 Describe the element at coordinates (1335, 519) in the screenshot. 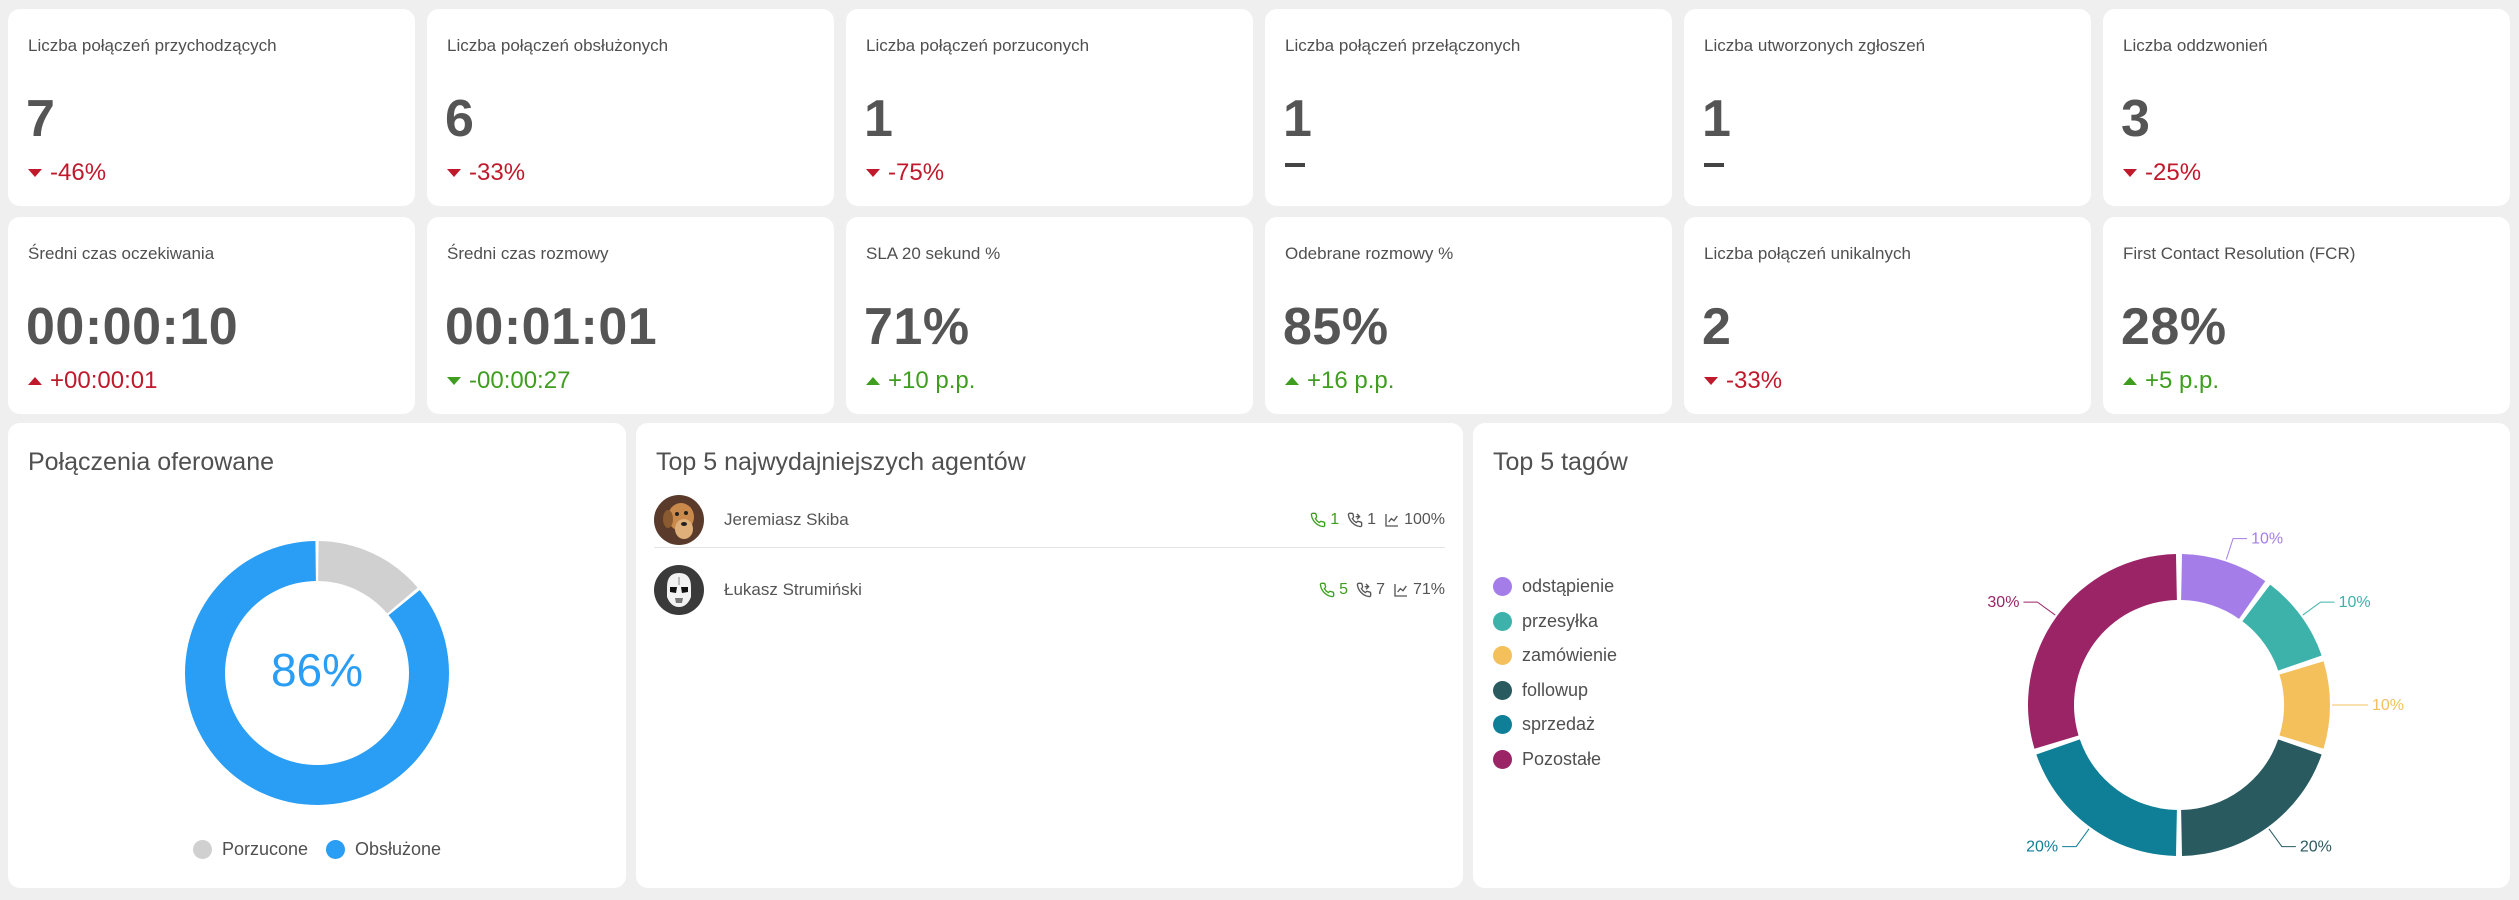

I see `agent-calls-value: 1` at that location.